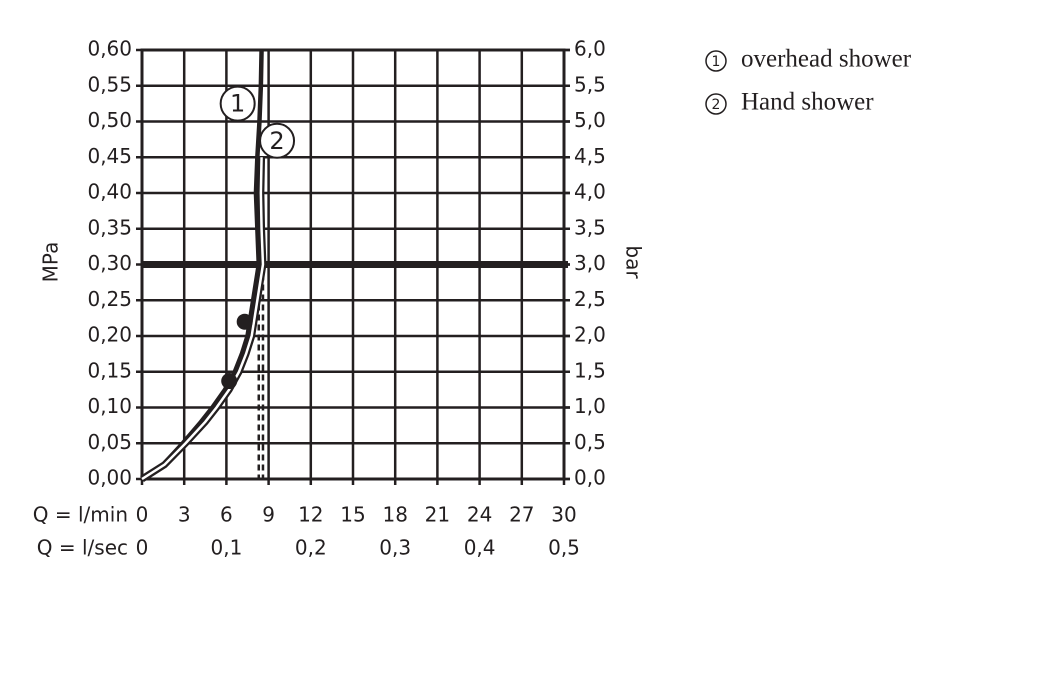 This screenshot has width=1059, height=675. I want to click on y2-axis-label: bar, so click(634, 262).